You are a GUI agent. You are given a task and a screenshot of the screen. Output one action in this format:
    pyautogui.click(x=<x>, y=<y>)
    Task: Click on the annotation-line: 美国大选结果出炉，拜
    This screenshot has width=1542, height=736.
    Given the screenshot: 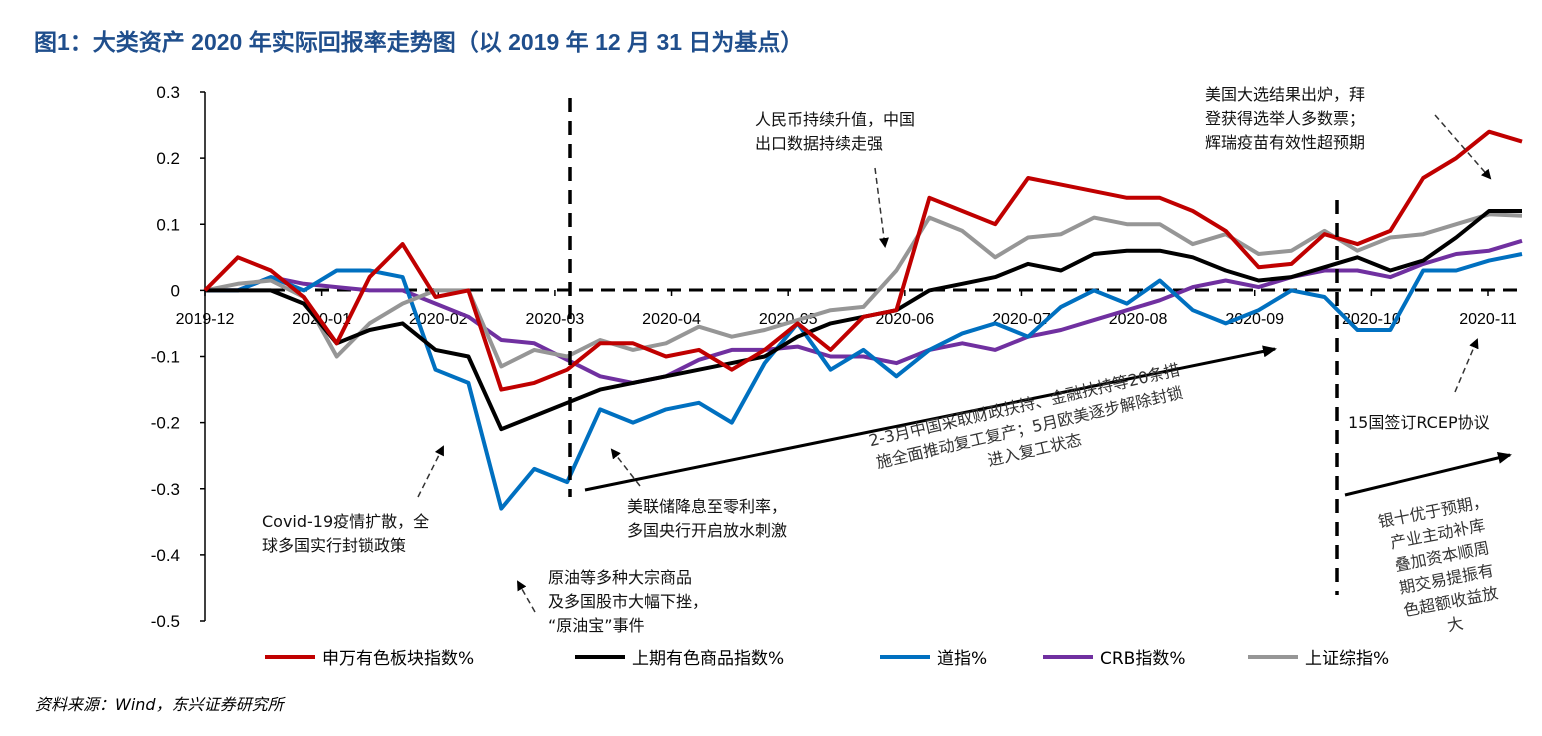 What is the action you would take?
    pyautogui.click(x=1285, y=94)
    